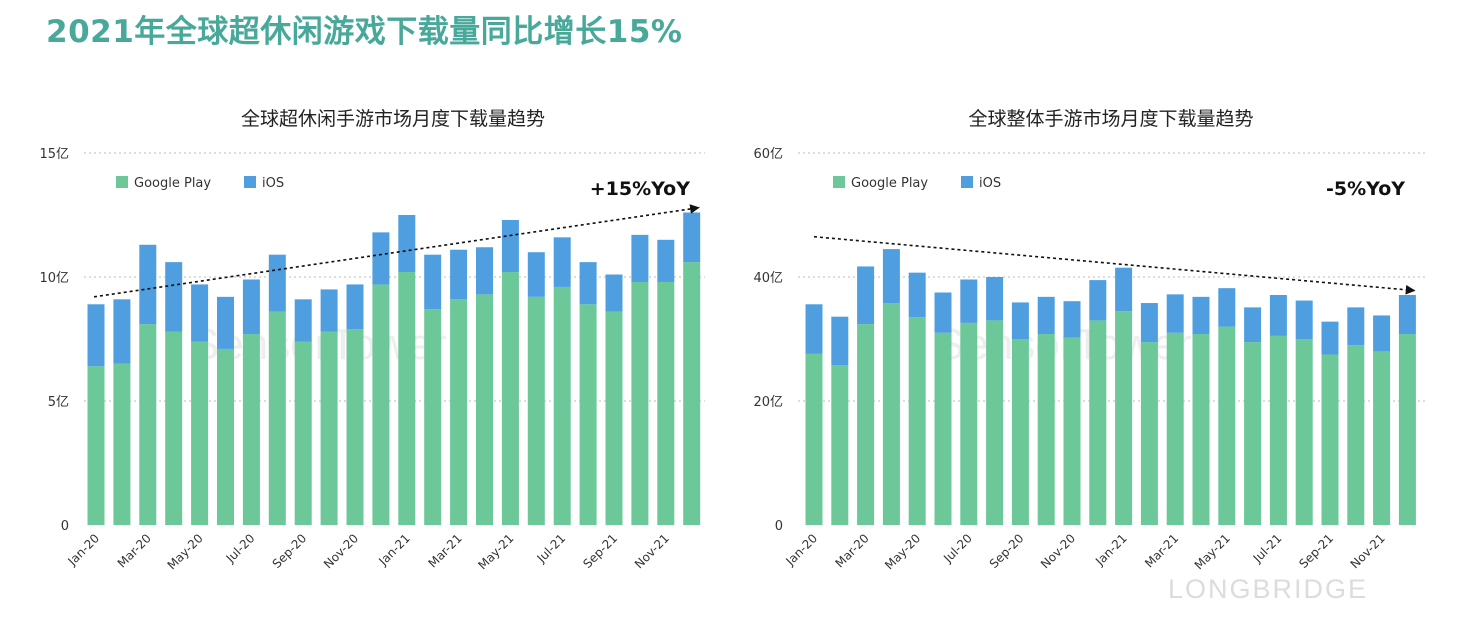 This screenshot has height=630, width=1475. What do you see at coordinates (444, 550) in the screenshot?
I see `x-tick-label: Mar-21` at bounding box center [444, 550].